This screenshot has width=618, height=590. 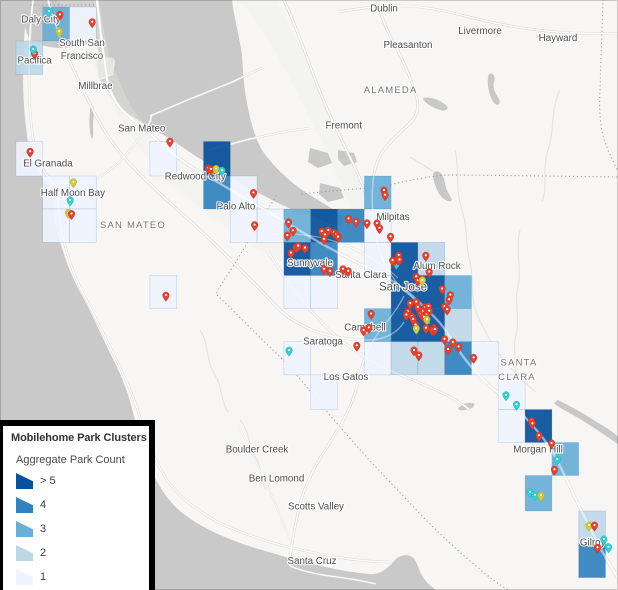 What do you see at coordinates (142, 129) in the screenshot?
I see `svg-text: San Mateo` at bounding box center [142, 129].